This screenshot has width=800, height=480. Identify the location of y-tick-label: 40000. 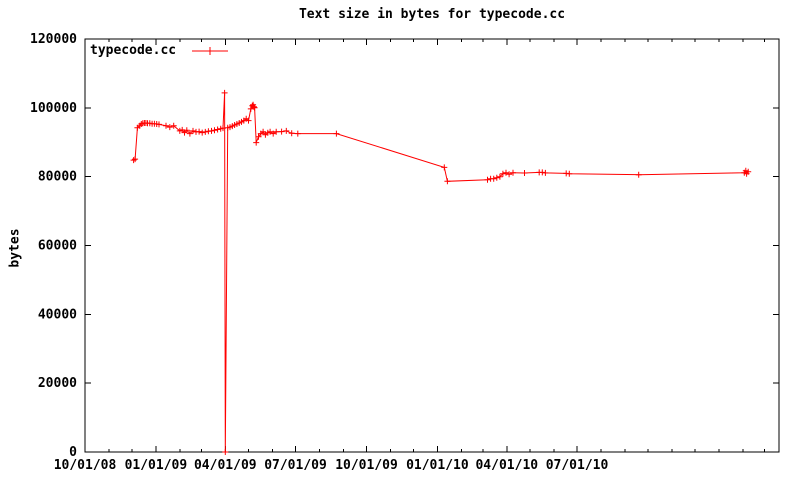
(57, 314).